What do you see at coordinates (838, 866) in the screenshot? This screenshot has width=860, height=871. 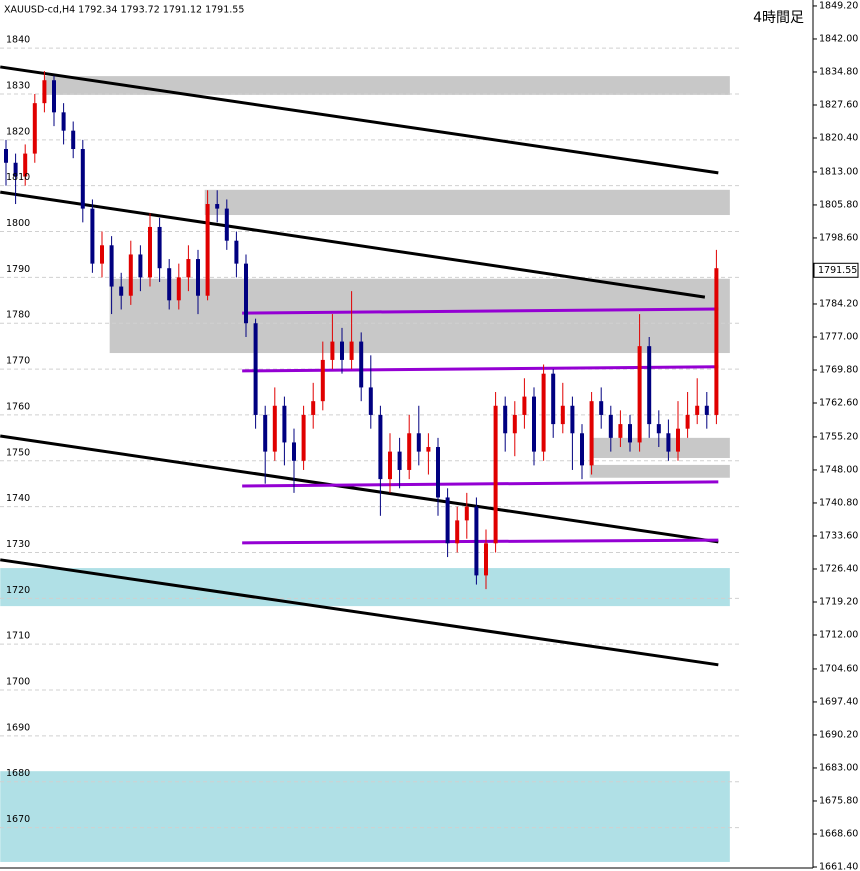 I see `y2-tick-label: 1661.40` at bounding box center [838, 866].